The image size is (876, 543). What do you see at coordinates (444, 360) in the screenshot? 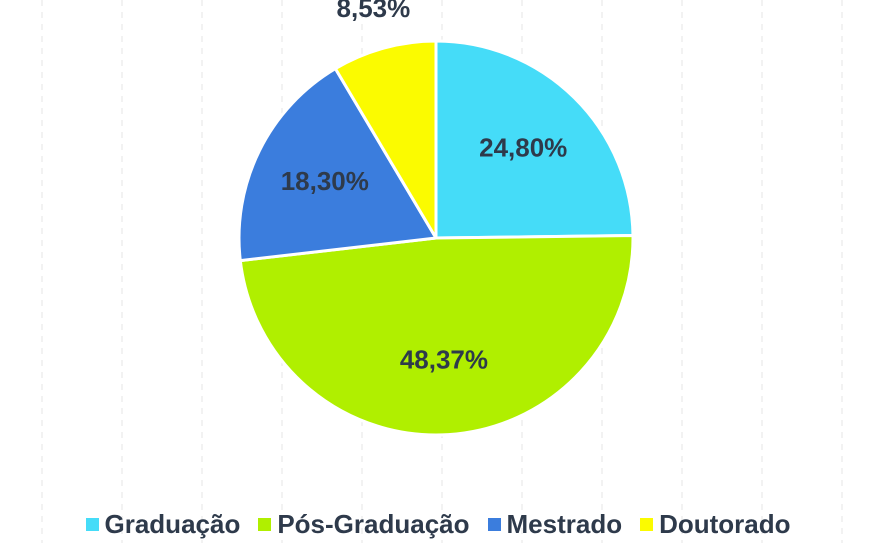
I see `data-label: 48,37%` at bounding box center [444, 360].